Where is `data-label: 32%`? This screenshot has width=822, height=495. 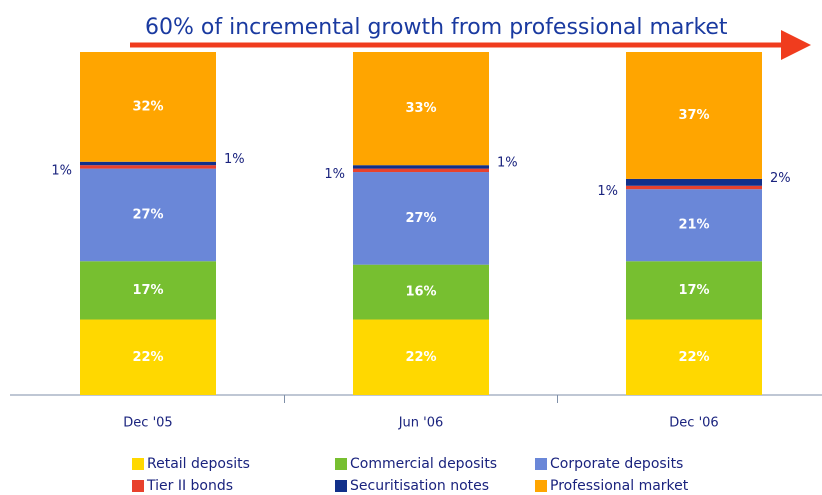
data-label: 32% is located at coordinates (147, 106).